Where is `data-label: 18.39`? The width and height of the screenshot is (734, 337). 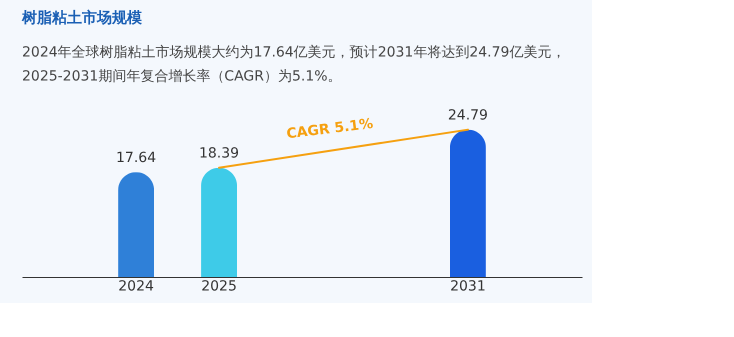
data-label: 18.39 is located at coordinates (219, 154).